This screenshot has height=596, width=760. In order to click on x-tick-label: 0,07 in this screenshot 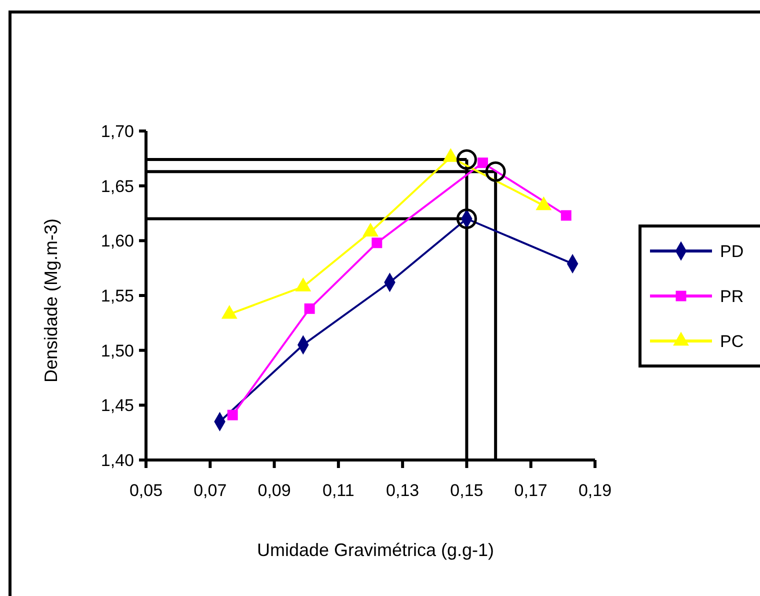, I will do `click(210, 490)`.